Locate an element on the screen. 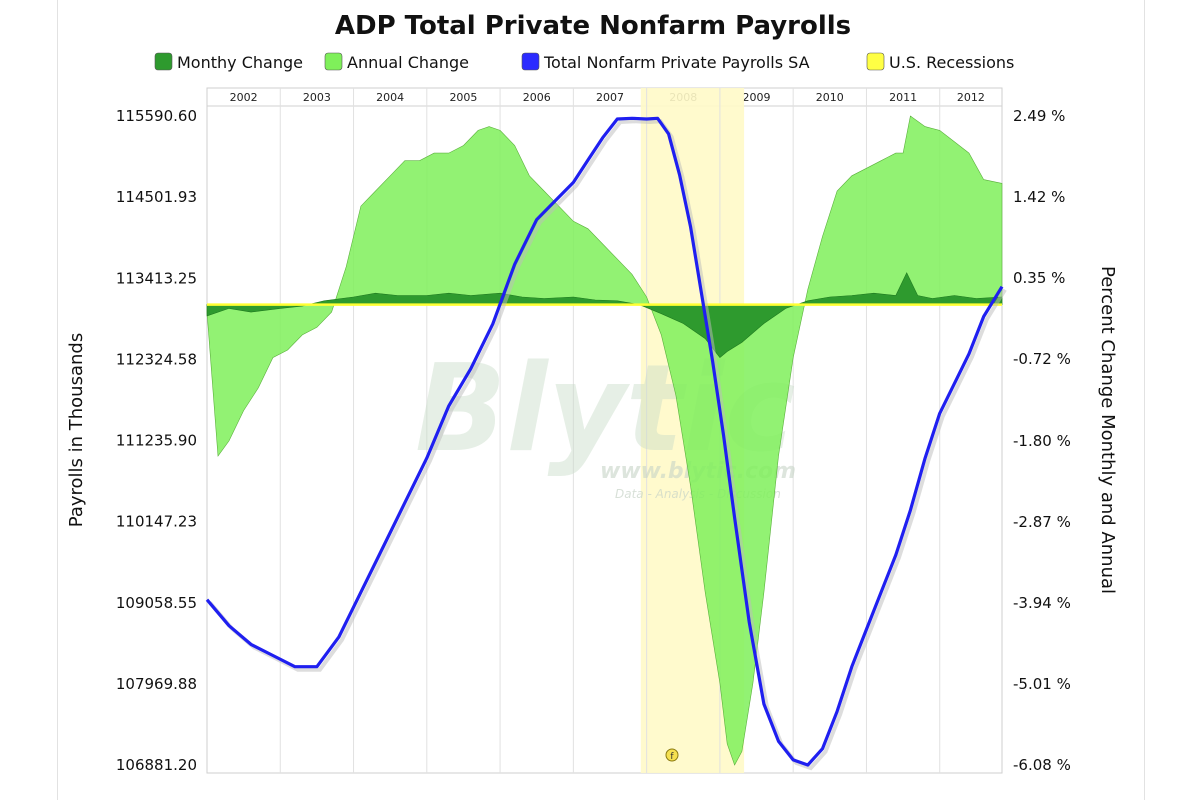  annotation-marker: f is located at coordinates (672, 755).